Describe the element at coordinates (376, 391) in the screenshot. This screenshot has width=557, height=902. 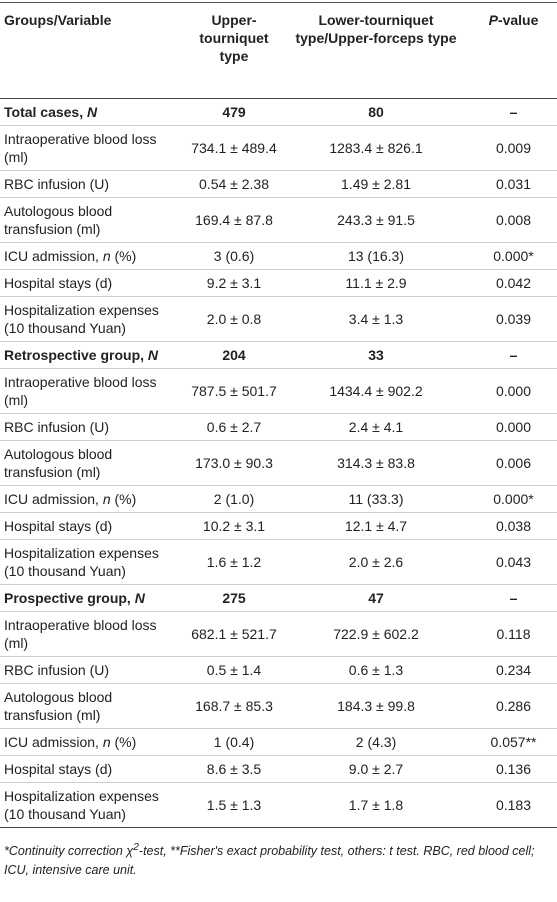
I see `table-cell: 1434.4 ± 902.2` at that location.